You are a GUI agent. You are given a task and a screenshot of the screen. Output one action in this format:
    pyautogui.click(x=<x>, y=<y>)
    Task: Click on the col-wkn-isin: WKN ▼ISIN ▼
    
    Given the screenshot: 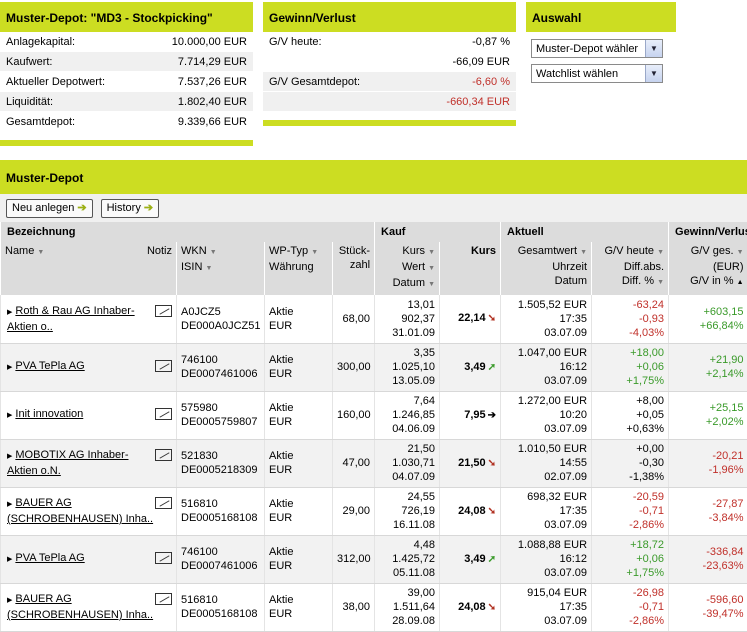 What is the action you would take?
    pyautogui.click(x=221, y=268)
    